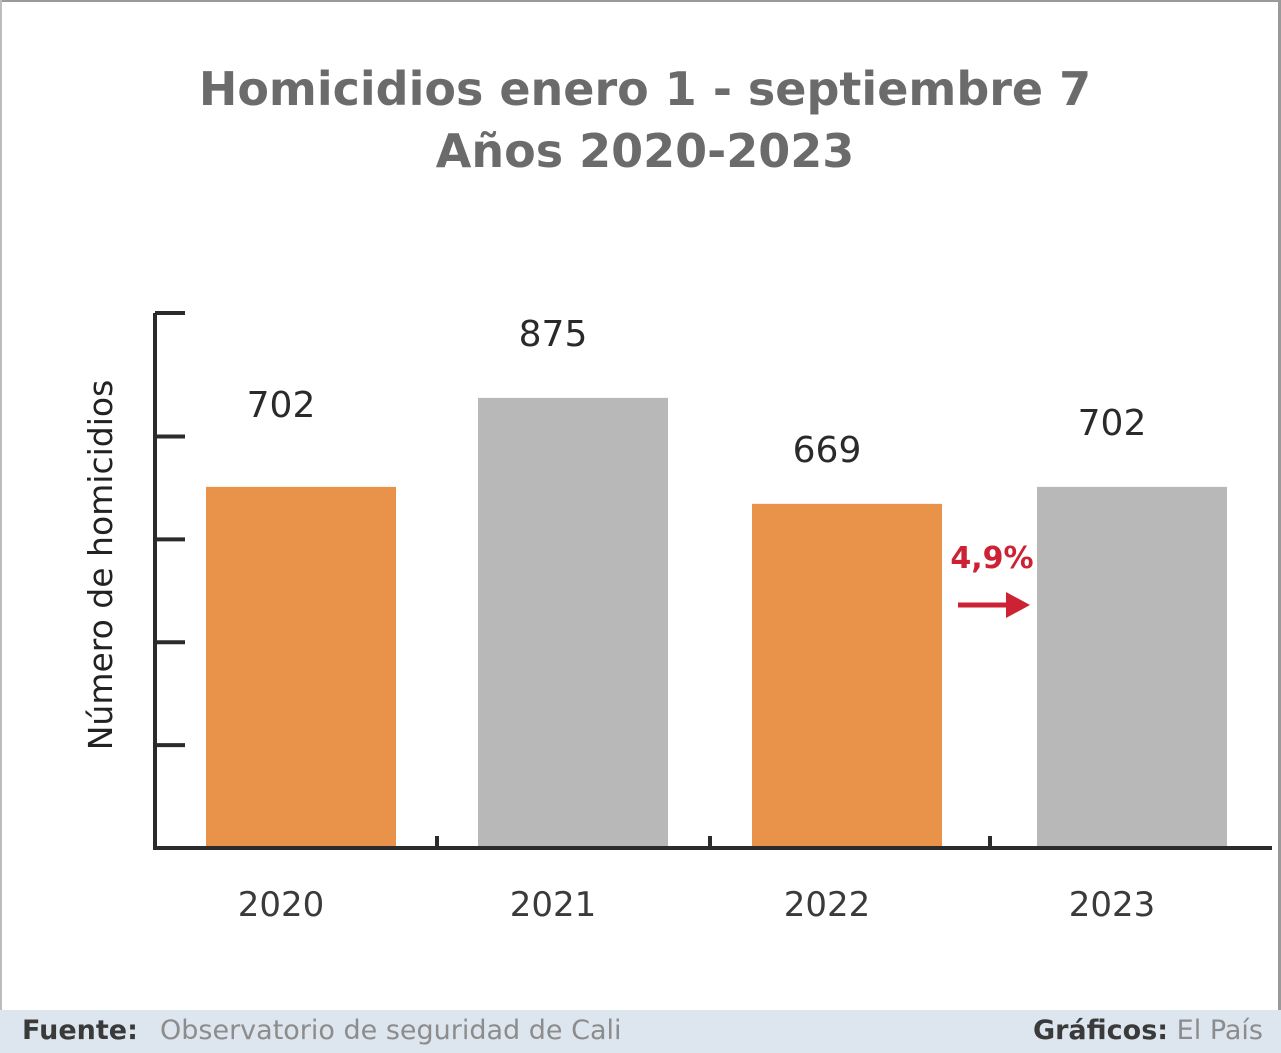 The width and height of the screenshot is (1281, 1053). Describe the element at coordinates (573, 622) in the screenshot. I see `bar-2021` at that location.